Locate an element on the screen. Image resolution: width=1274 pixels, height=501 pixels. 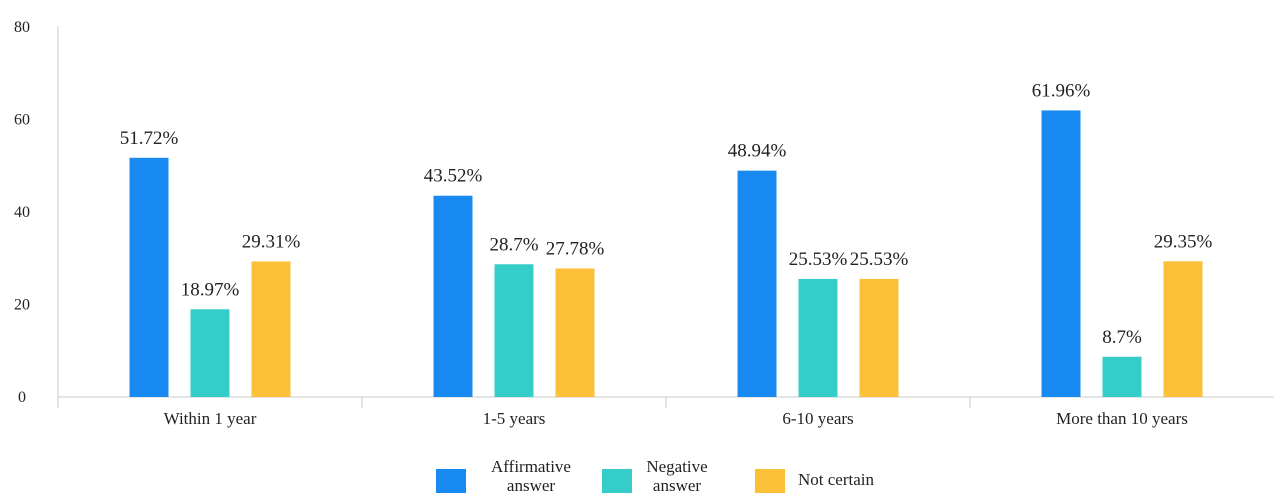
data-label: 43.52% is located at coordinates (453, 176).